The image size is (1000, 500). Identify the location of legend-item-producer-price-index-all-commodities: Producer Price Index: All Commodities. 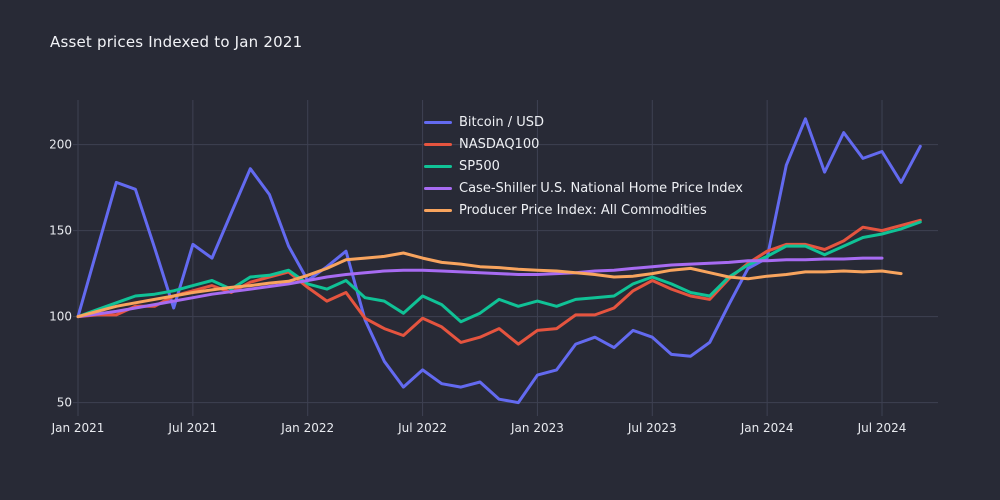
(583, 210).